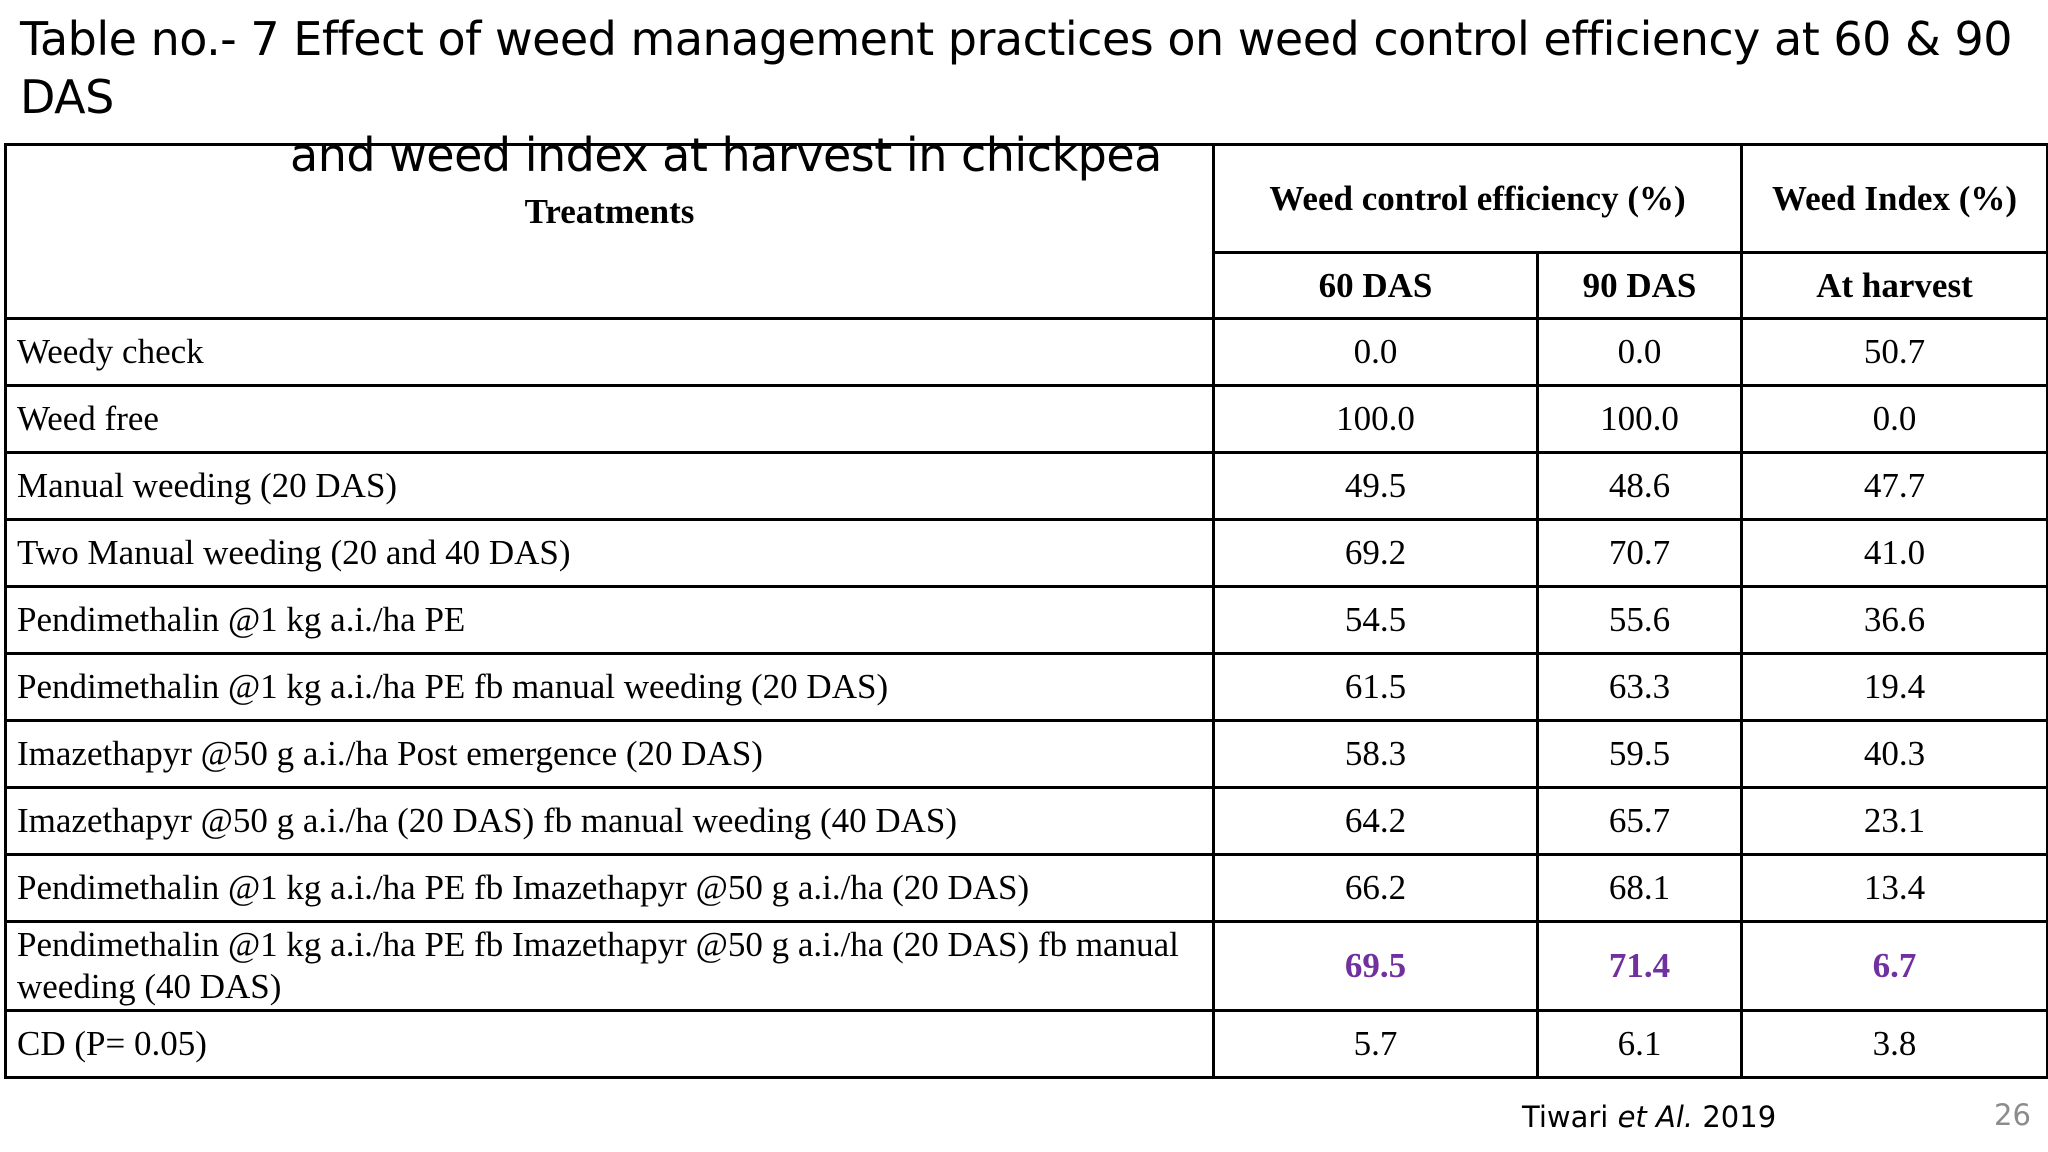 This screenshot has width=2048, height=1152. Describe the element at coordinates (1894, 419) in the screenshot. I see `weed-index-cell: 0.0` at that location.